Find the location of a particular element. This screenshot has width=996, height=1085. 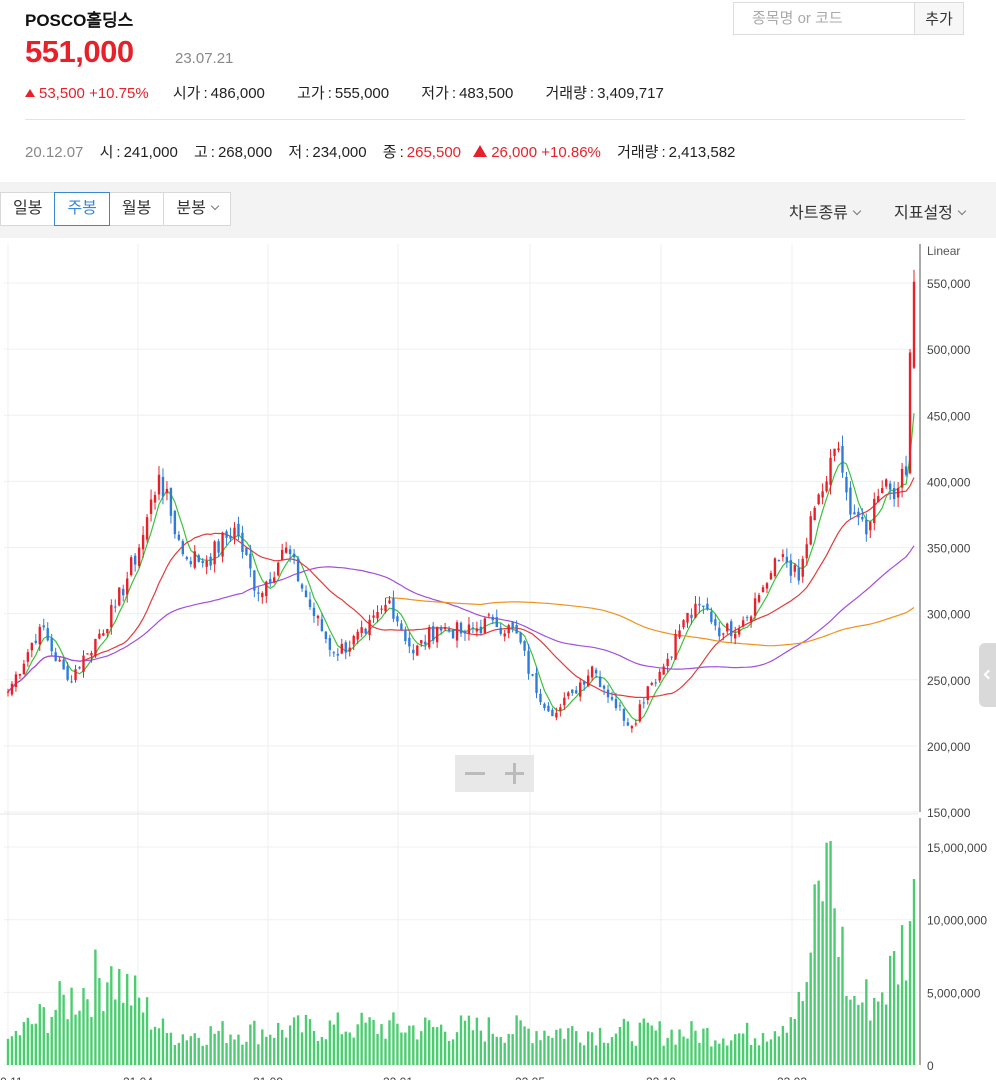

hover-low: 234,000 is located at coordinates (339, 152).